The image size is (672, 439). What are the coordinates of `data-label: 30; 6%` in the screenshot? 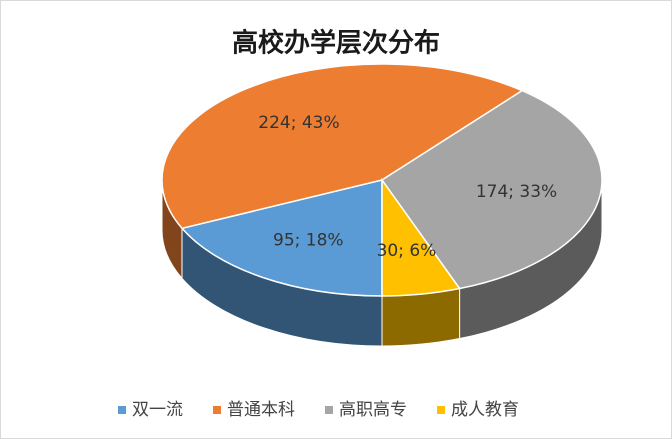 It's located at (407, 251).